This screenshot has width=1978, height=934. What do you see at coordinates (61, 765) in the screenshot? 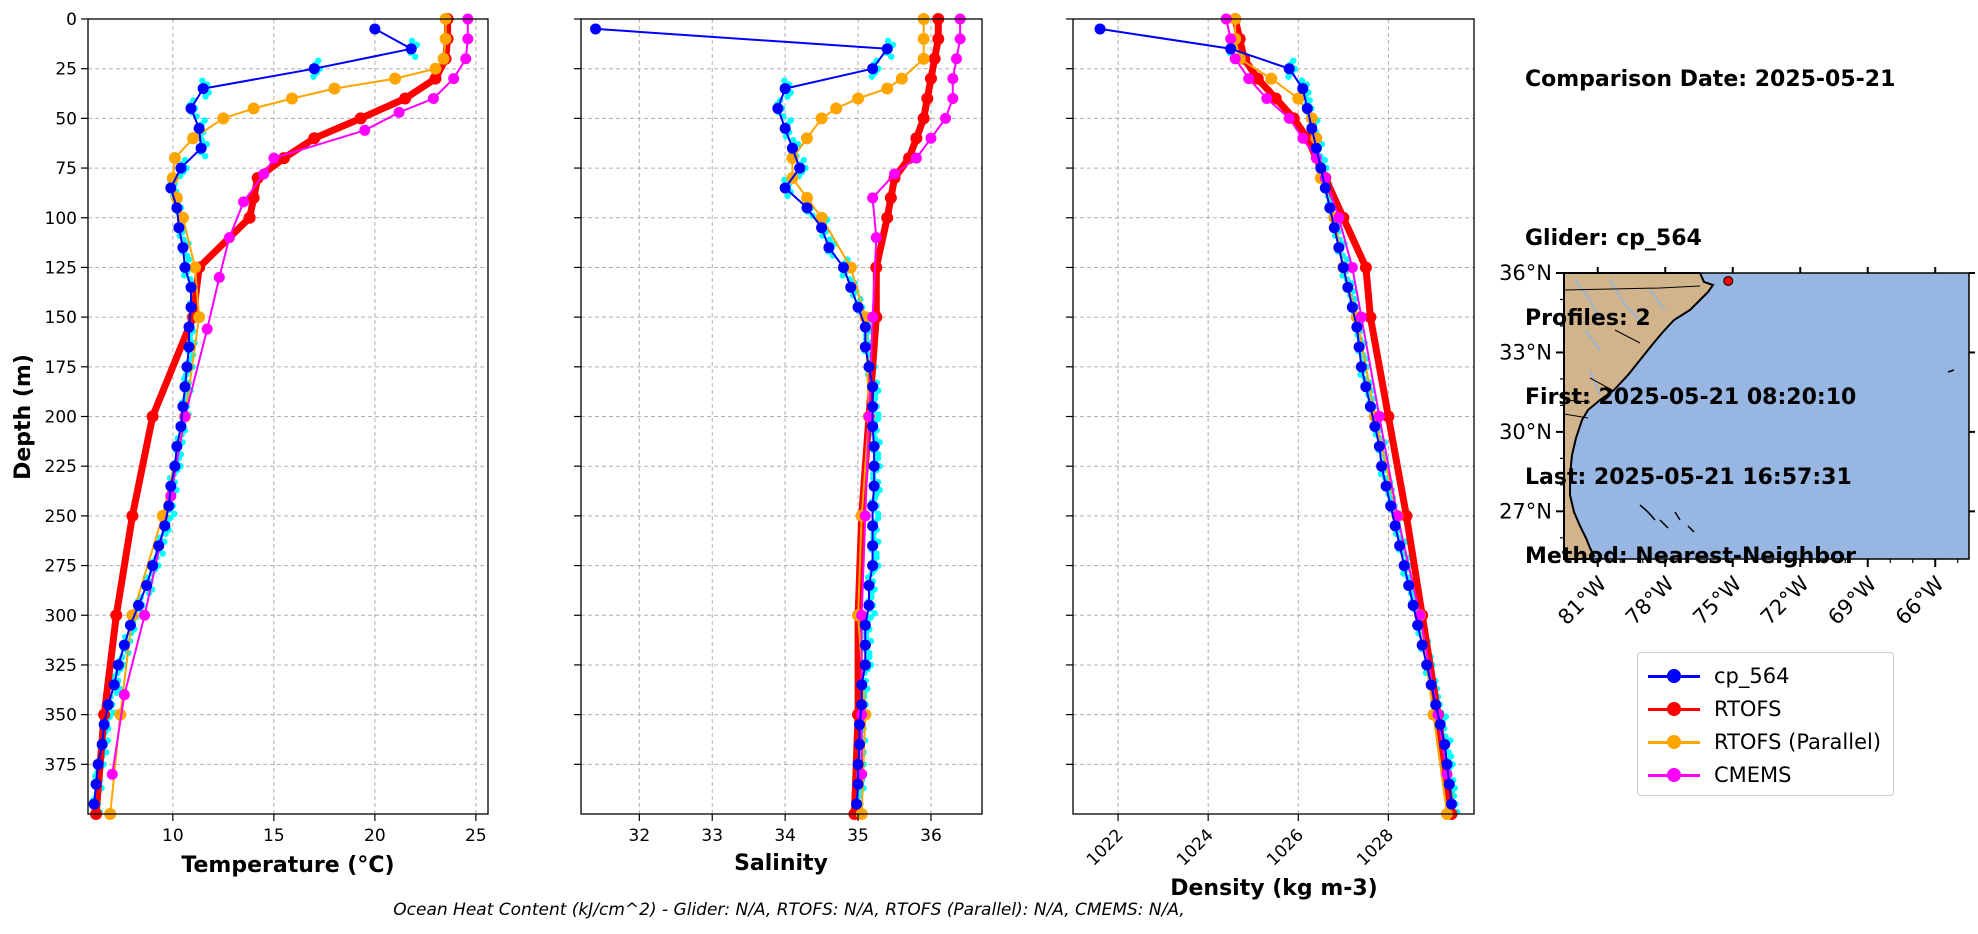
I see `y-tick-label: 375` at bounding box center [61, 765].